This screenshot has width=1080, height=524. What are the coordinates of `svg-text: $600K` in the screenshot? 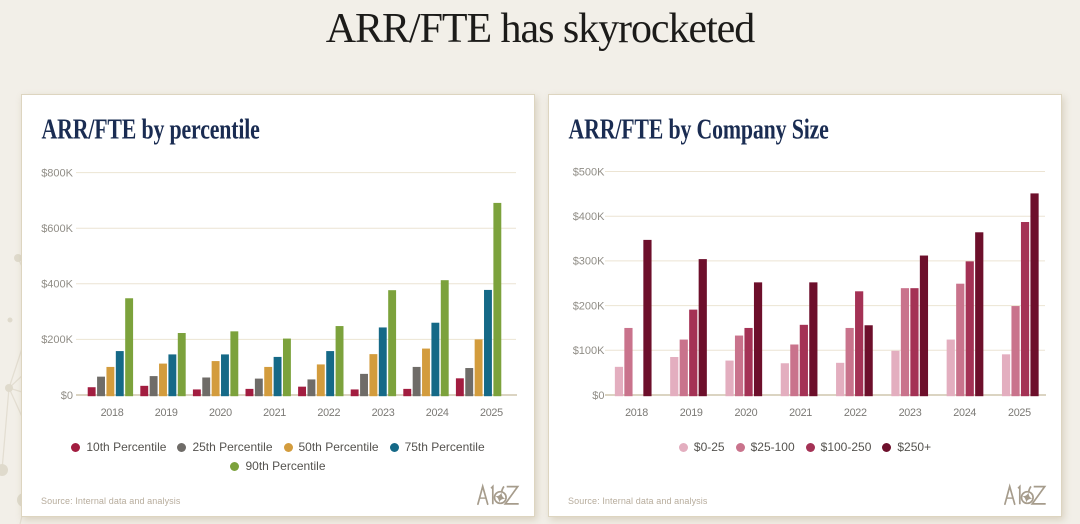 It's located at (57, 229).